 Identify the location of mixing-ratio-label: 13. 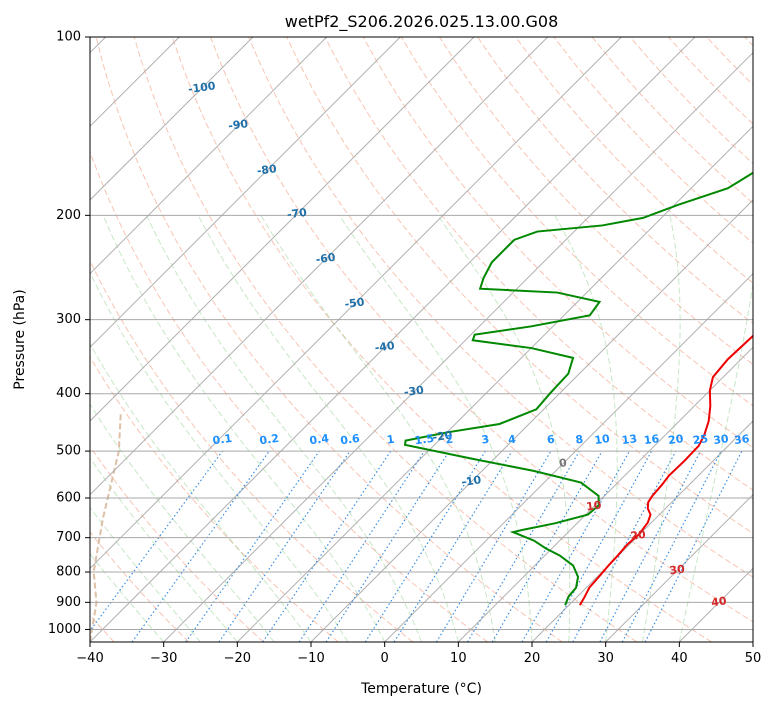
(629, 439).